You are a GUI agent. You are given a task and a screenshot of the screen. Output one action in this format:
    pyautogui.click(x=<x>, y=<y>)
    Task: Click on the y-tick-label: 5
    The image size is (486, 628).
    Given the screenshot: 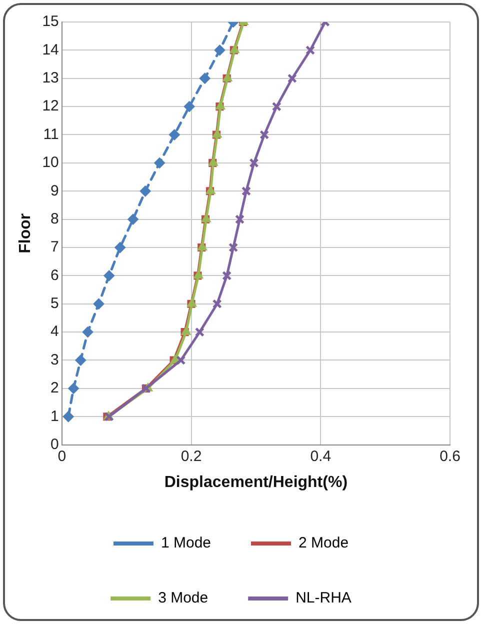 What is the action you would take?
    pyautogui.click(x=54, y=303)
    